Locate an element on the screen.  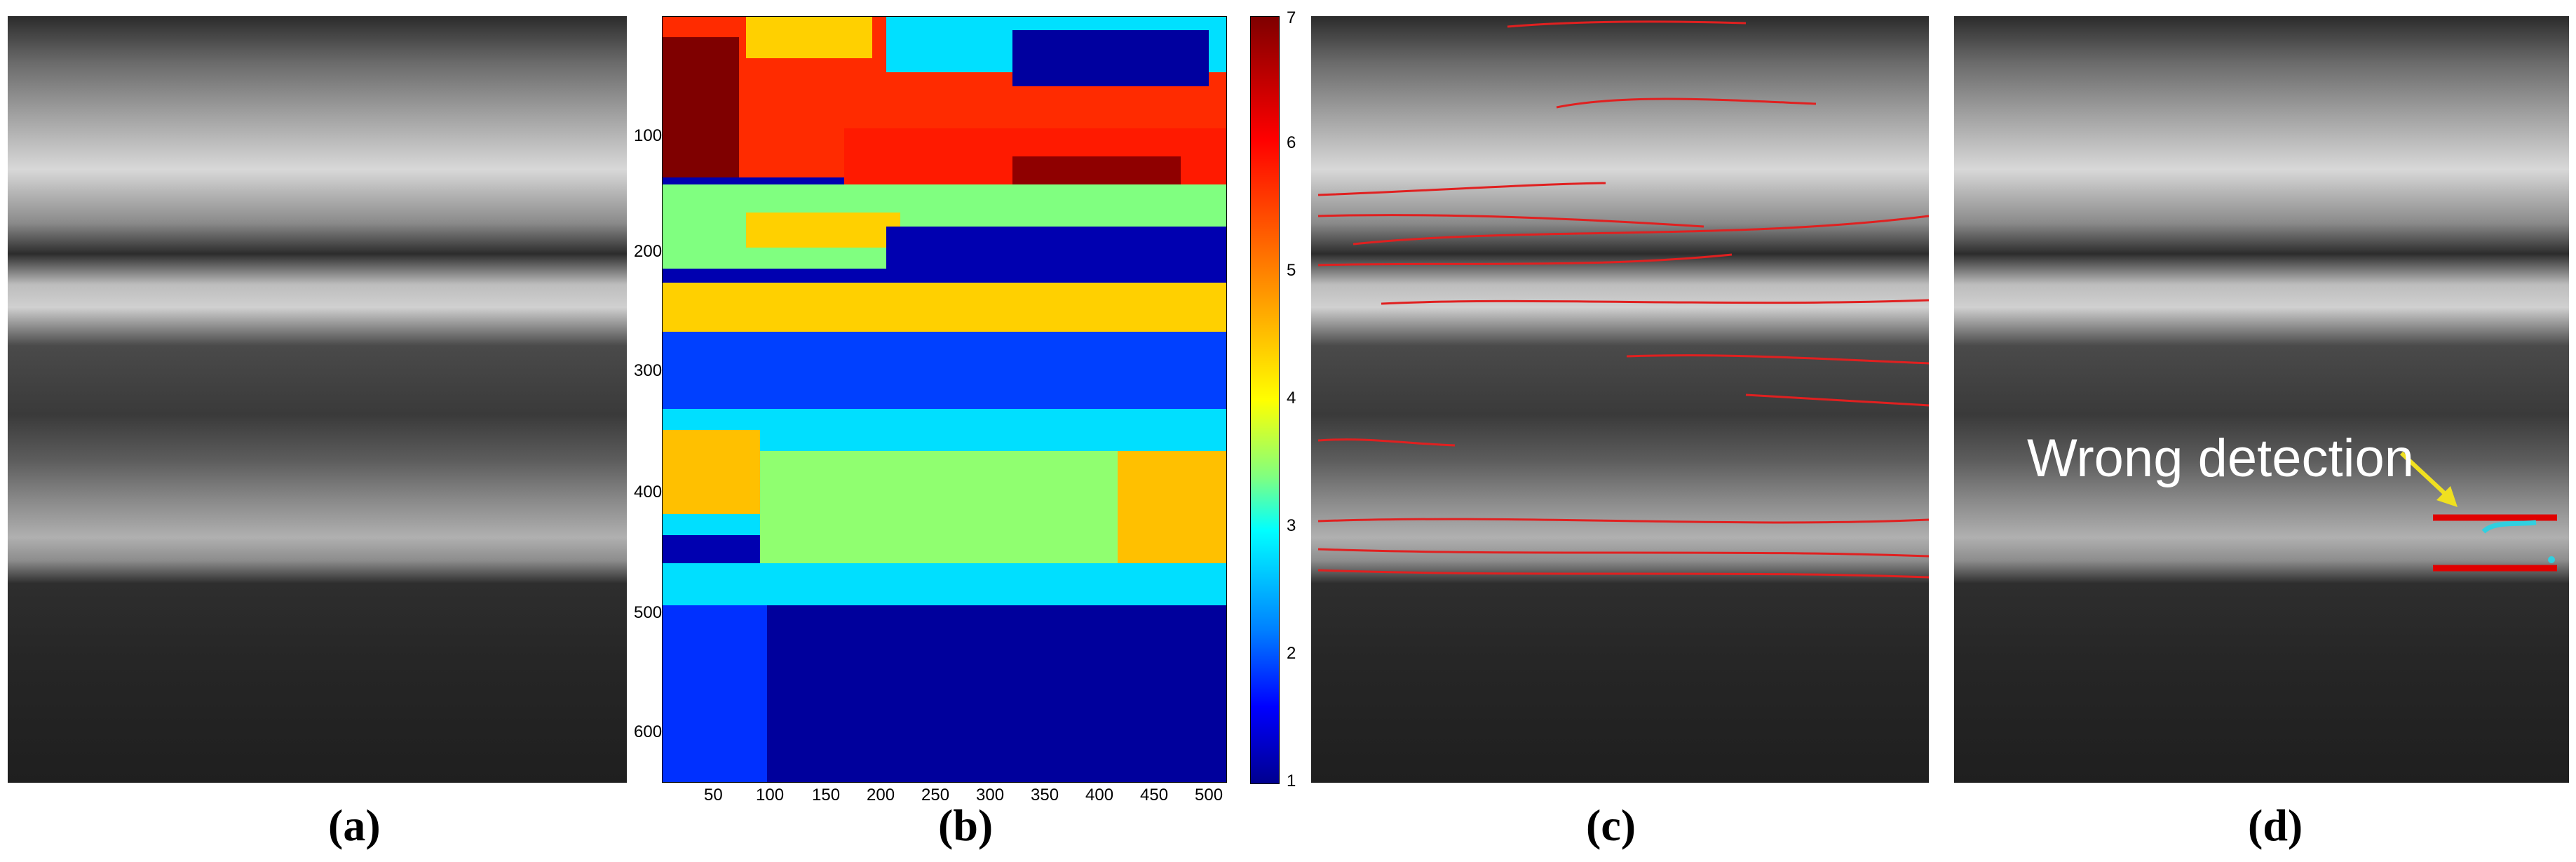
y-tick-100: 100 is located at coordinates (648, 135).